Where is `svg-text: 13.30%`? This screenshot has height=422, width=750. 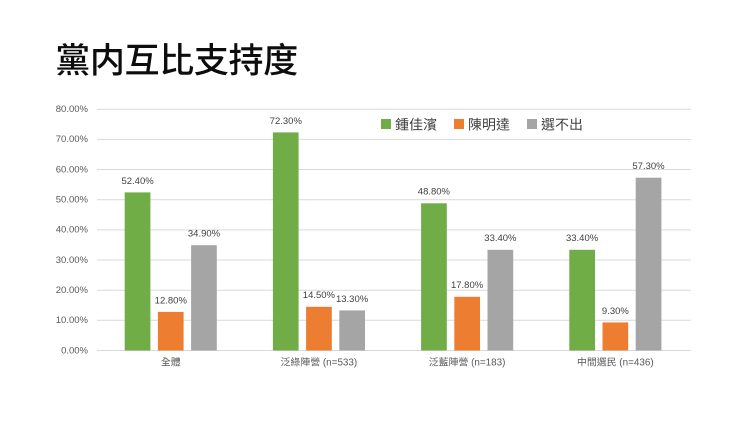 svg-text: 13.30% is located at coordinates (352, 299).